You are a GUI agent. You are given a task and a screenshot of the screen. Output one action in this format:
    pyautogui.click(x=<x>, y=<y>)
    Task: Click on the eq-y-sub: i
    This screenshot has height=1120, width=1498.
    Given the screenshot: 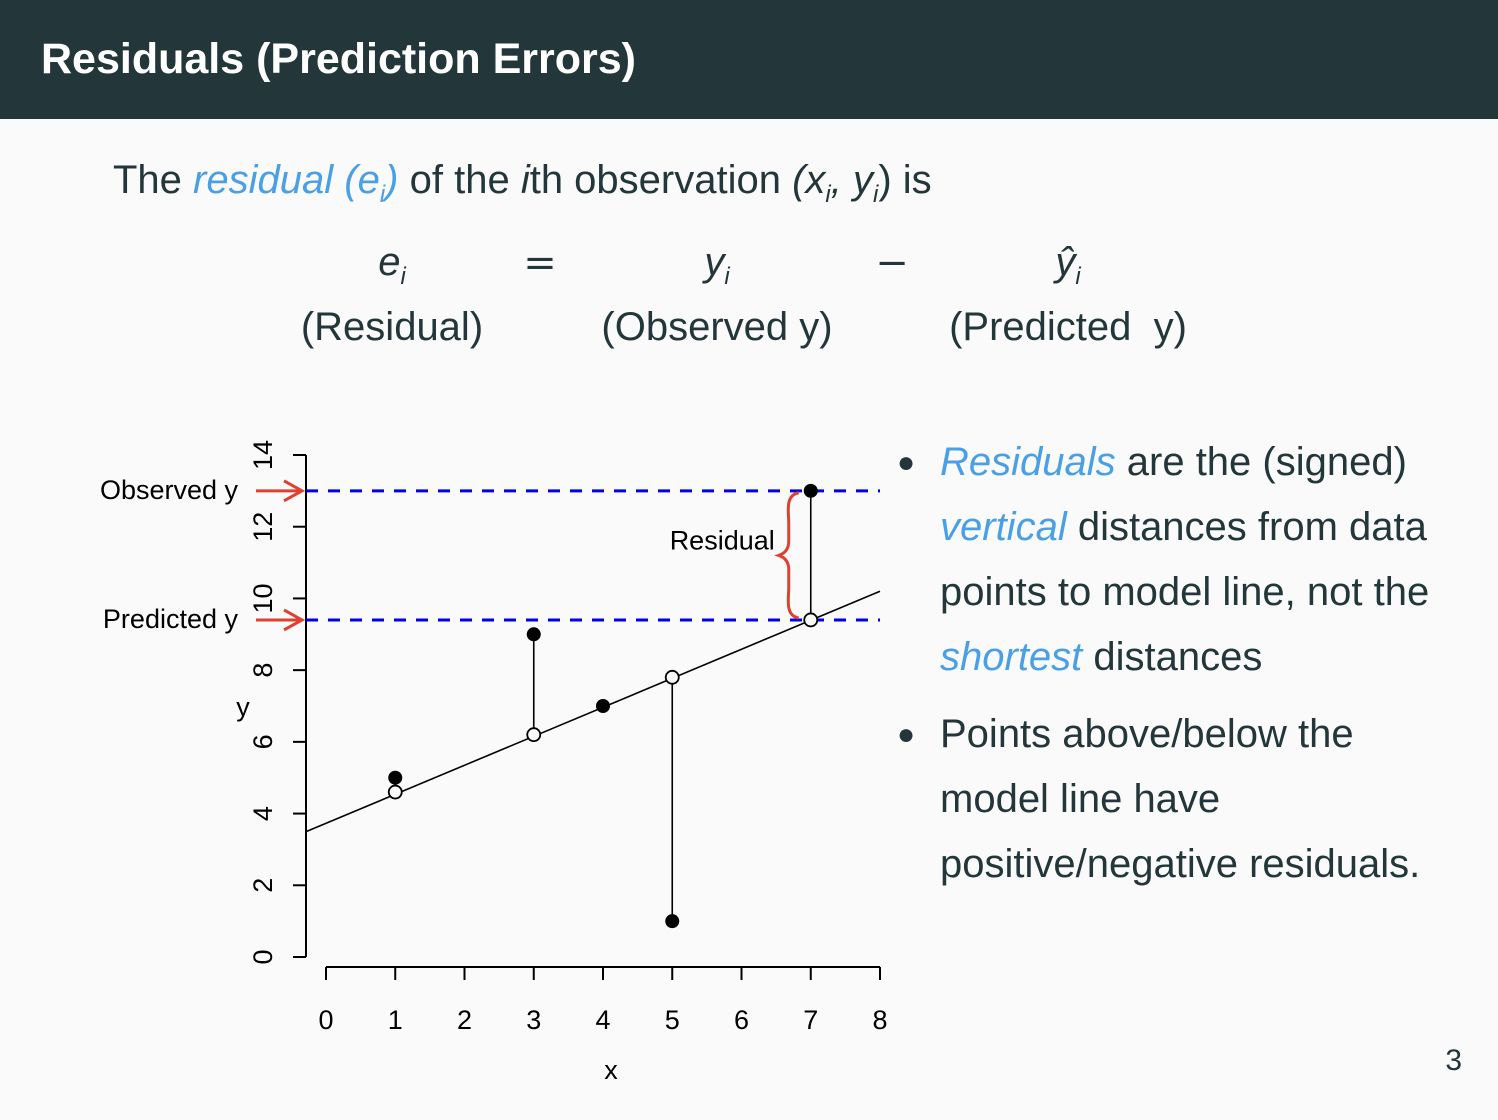 What is the action you would take?
    pyautogui.click(x=727, y=276)
    